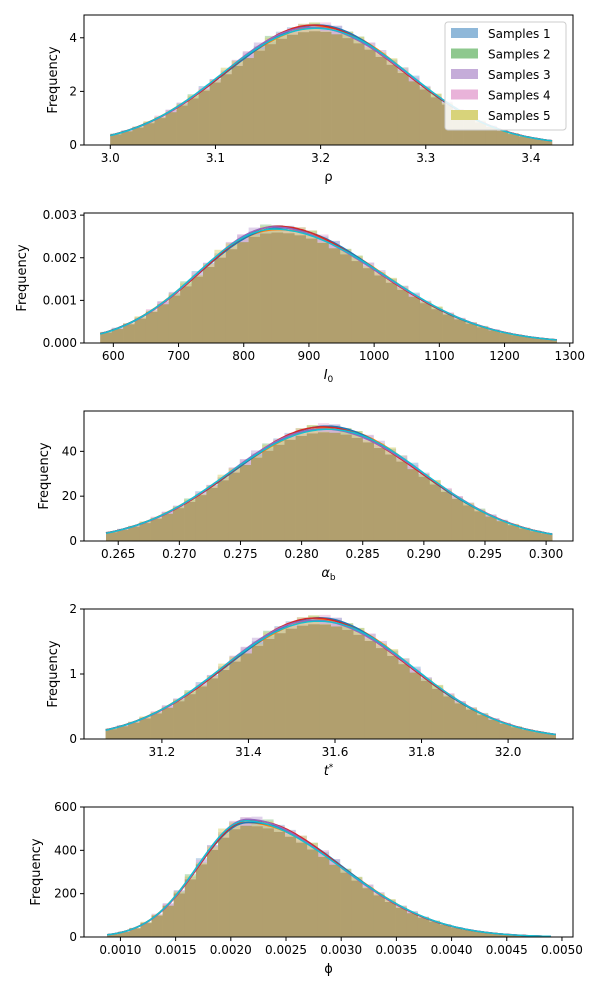  Describe the element at coordinates (231, 950) in the screenshot. I see `x-tick-label: 0.0020` at that location.